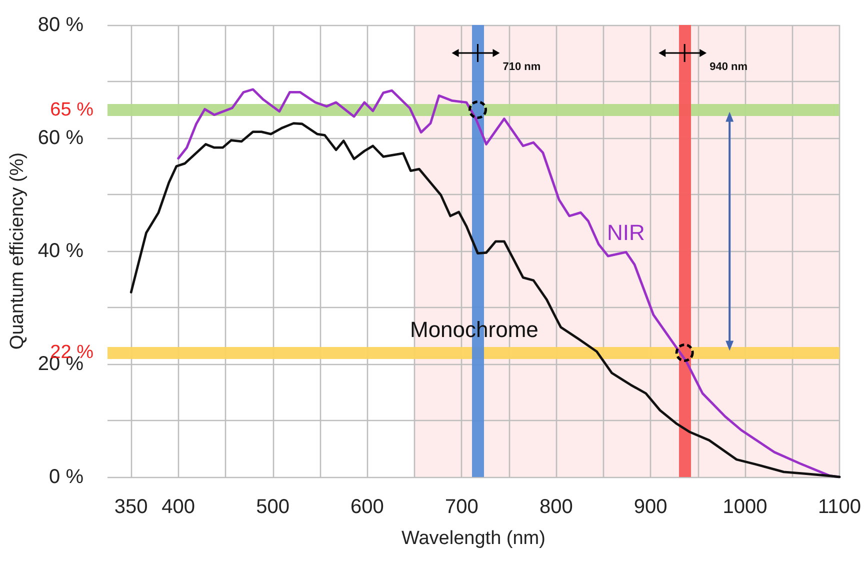 The image size is (864, 573). Describe the element at coordinates (273, 507) in the screenshot. I see `x-tick-label: 500` at that location.